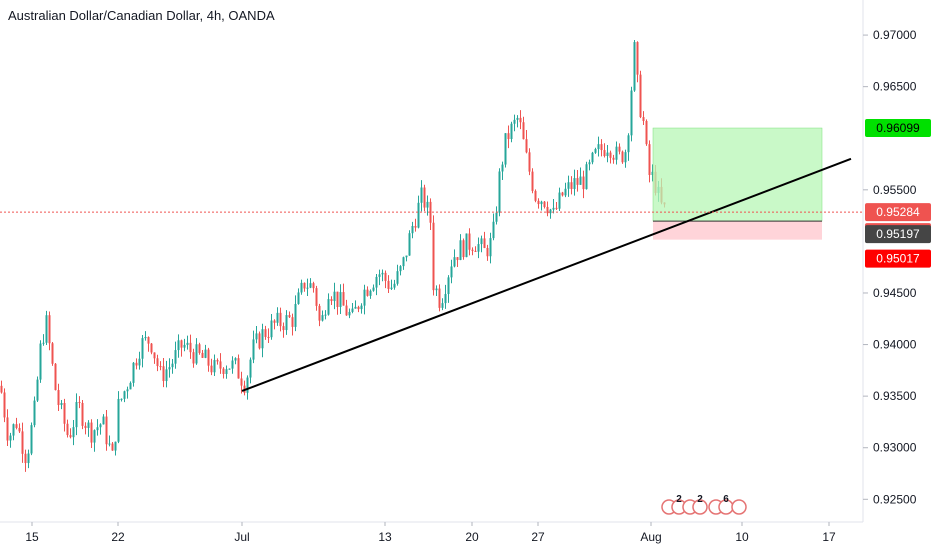 The image size is (932, 550). I want to click on y-tick-label: 0.96500, so click(895, 87).